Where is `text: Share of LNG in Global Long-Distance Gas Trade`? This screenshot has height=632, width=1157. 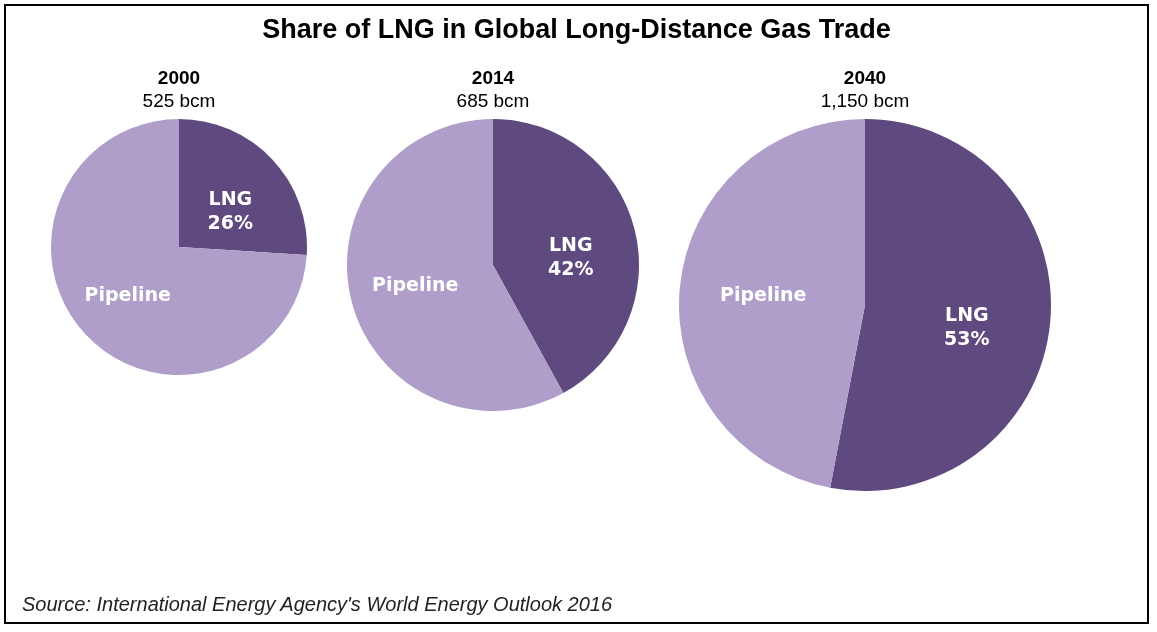 text: Share of LNG in Global Long-Distance Gas Trade is located at coordinates (576, 29).